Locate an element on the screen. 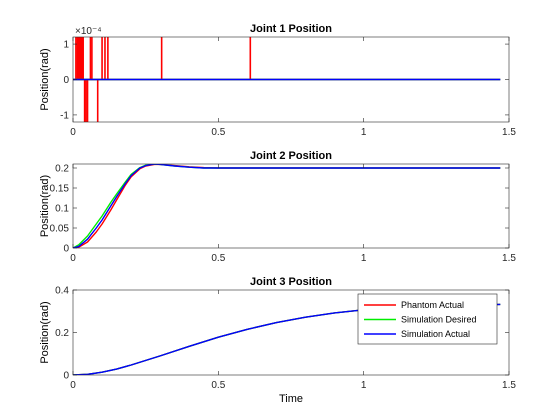 This screenshot has width=560, height=420. subplot-title: Joint 1 Position is located at coordinates (291, 29).